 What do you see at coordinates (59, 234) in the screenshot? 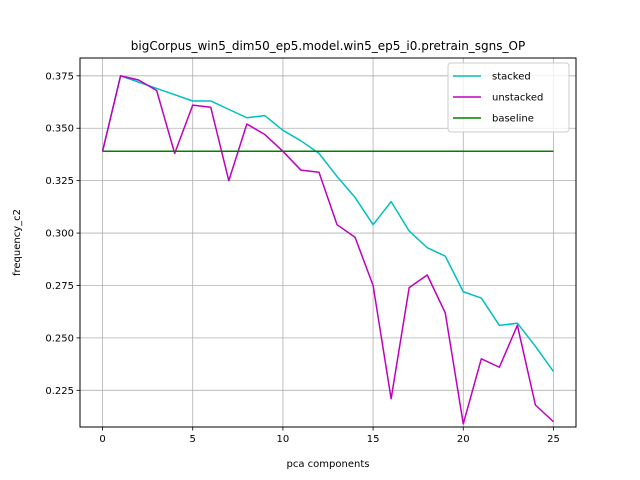
I see `y-tick-label: 0.300` at bounding box center [59, 234].